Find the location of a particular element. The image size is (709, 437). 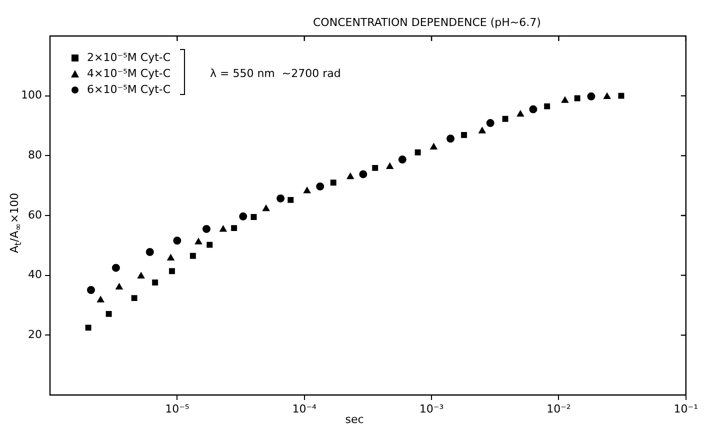

x-tick-label: 10⁻¹ is located at coordinates (686, 409).